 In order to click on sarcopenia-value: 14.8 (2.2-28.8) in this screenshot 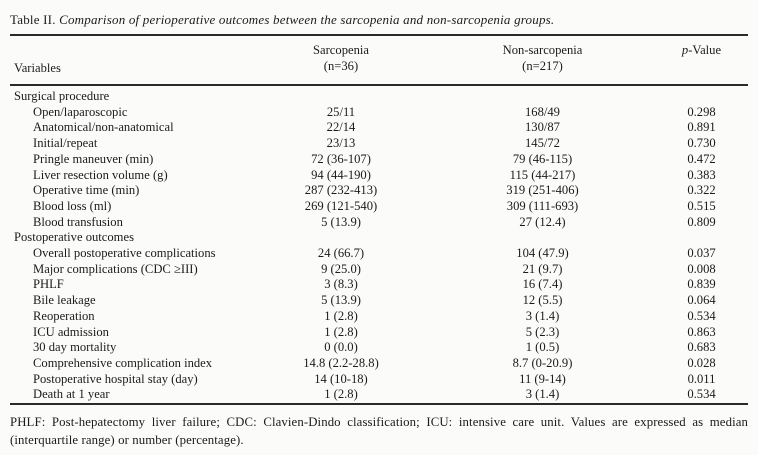, I will do `click(341, 362)`.